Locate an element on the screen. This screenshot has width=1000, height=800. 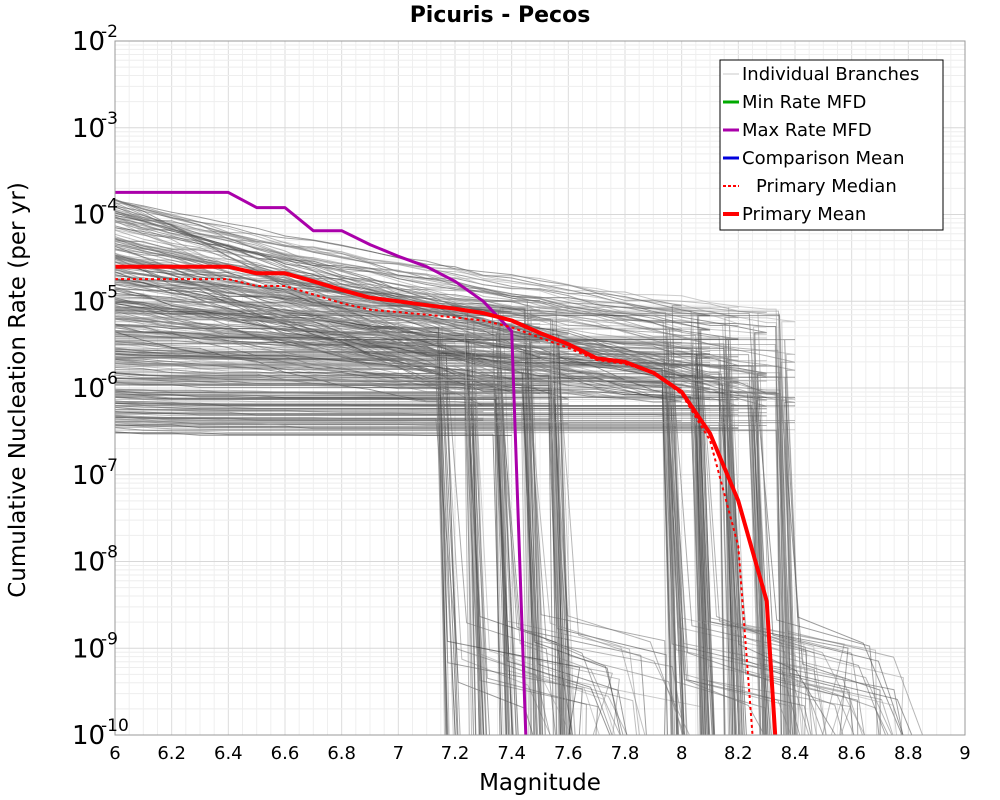
x-tick-label: 6.2 is located at coordinates (171, 753).